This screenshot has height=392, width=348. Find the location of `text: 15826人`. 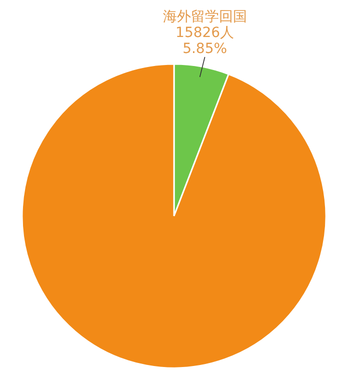

text: 15826人 is located at coordinates (205, 33).